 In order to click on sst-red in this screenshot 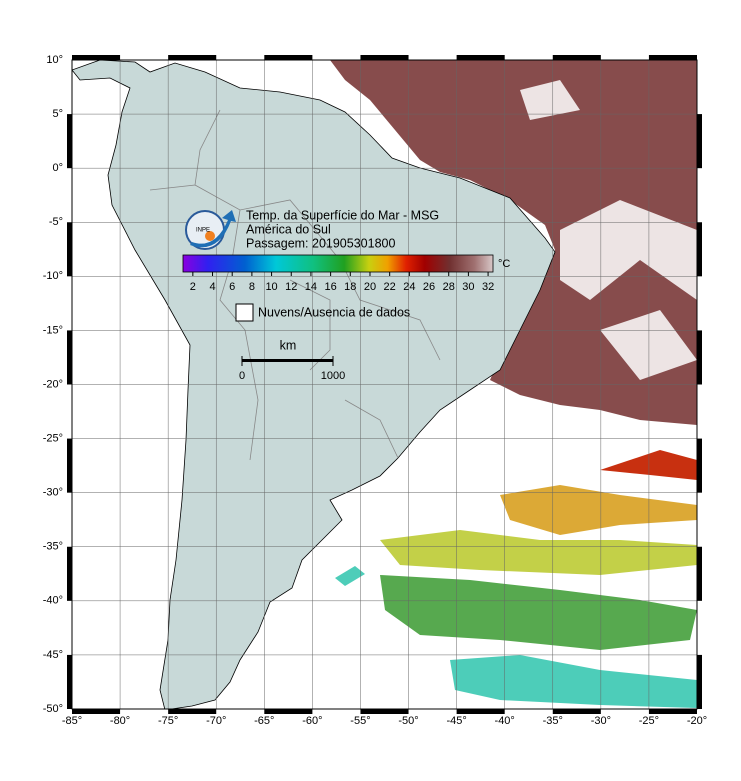, I will do `click(648, 465)`.